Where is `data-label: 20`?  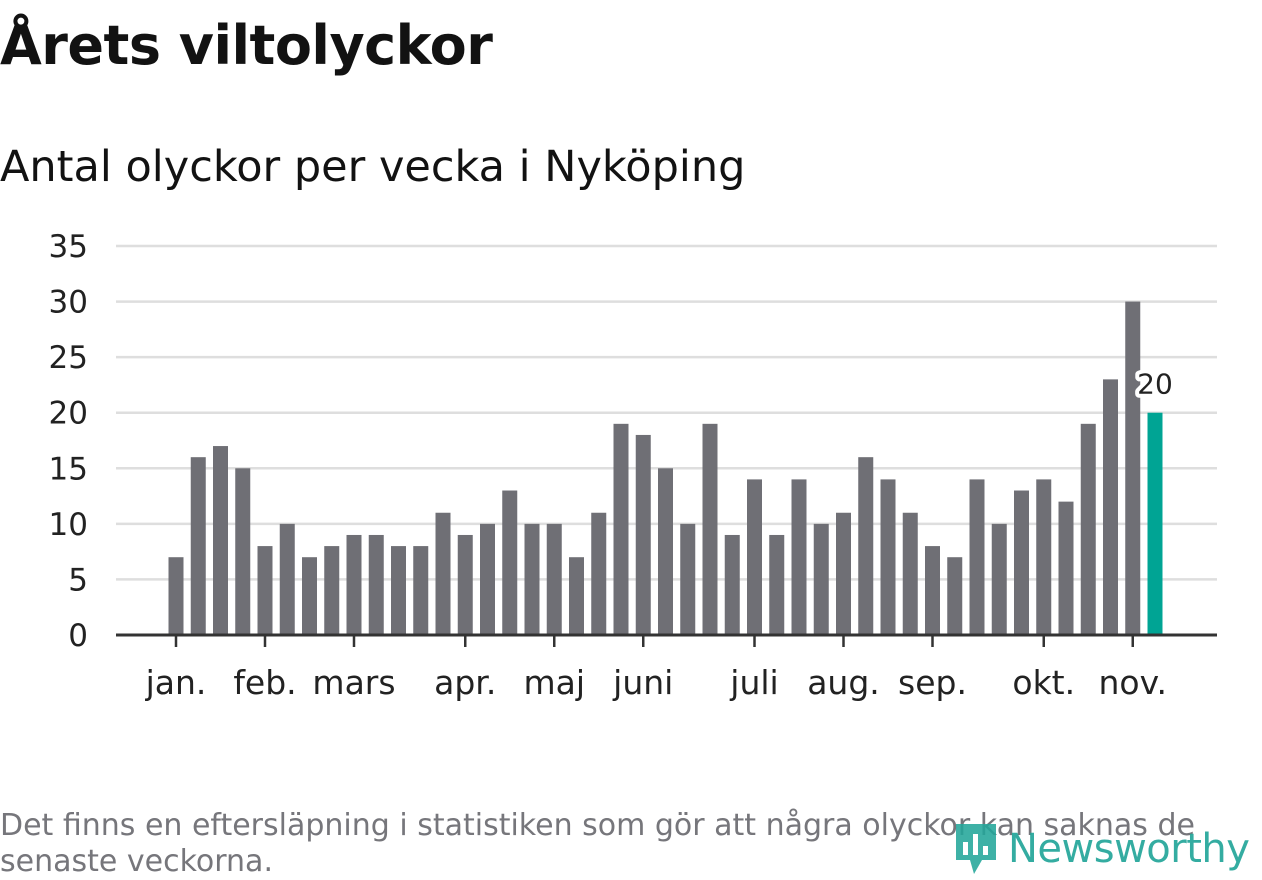 data-label: 20 is located at coordinates (1155, 384).